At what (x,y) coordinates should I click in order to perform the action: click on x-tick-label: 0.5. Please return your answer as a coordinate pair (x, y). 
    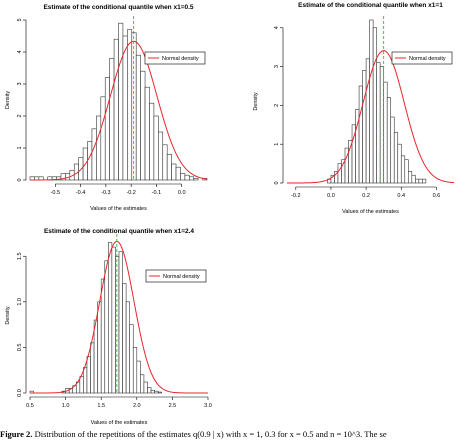
    Looking at the image, I should click on (30, 406).